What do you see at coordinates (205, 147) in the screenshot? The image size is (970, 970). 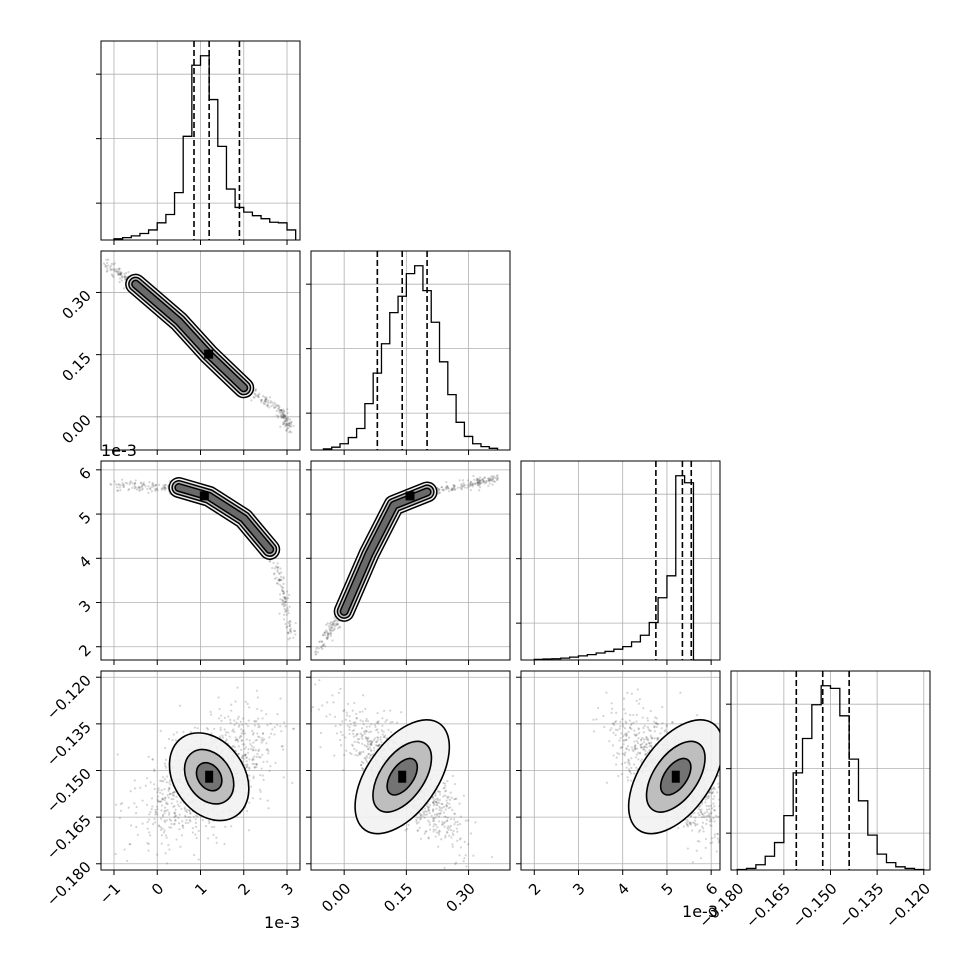 I see `histogram-step` at bounding box center [205, 147].